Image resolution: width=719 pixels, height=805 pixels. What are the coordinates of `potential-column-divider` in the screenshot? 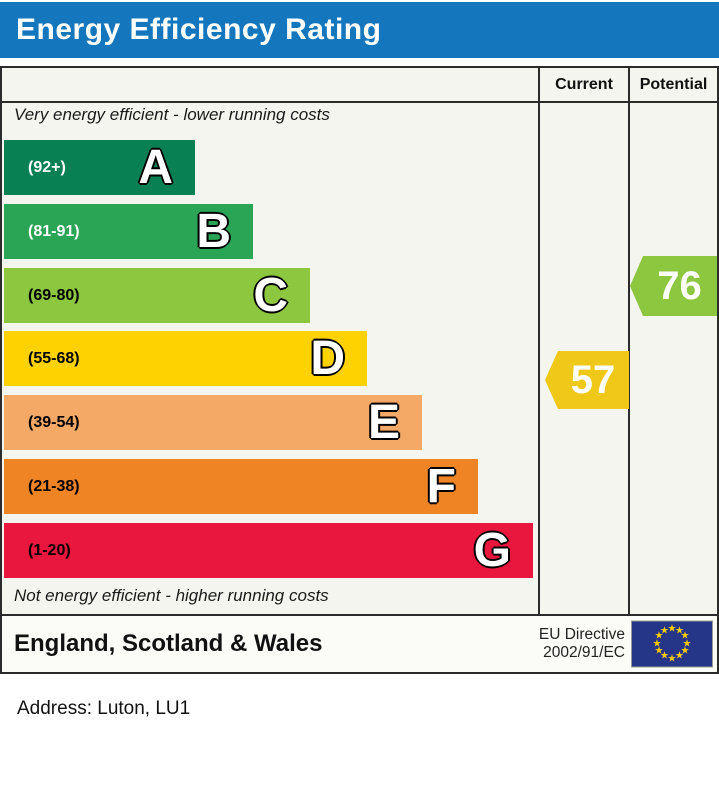 It's located at (629, 341).